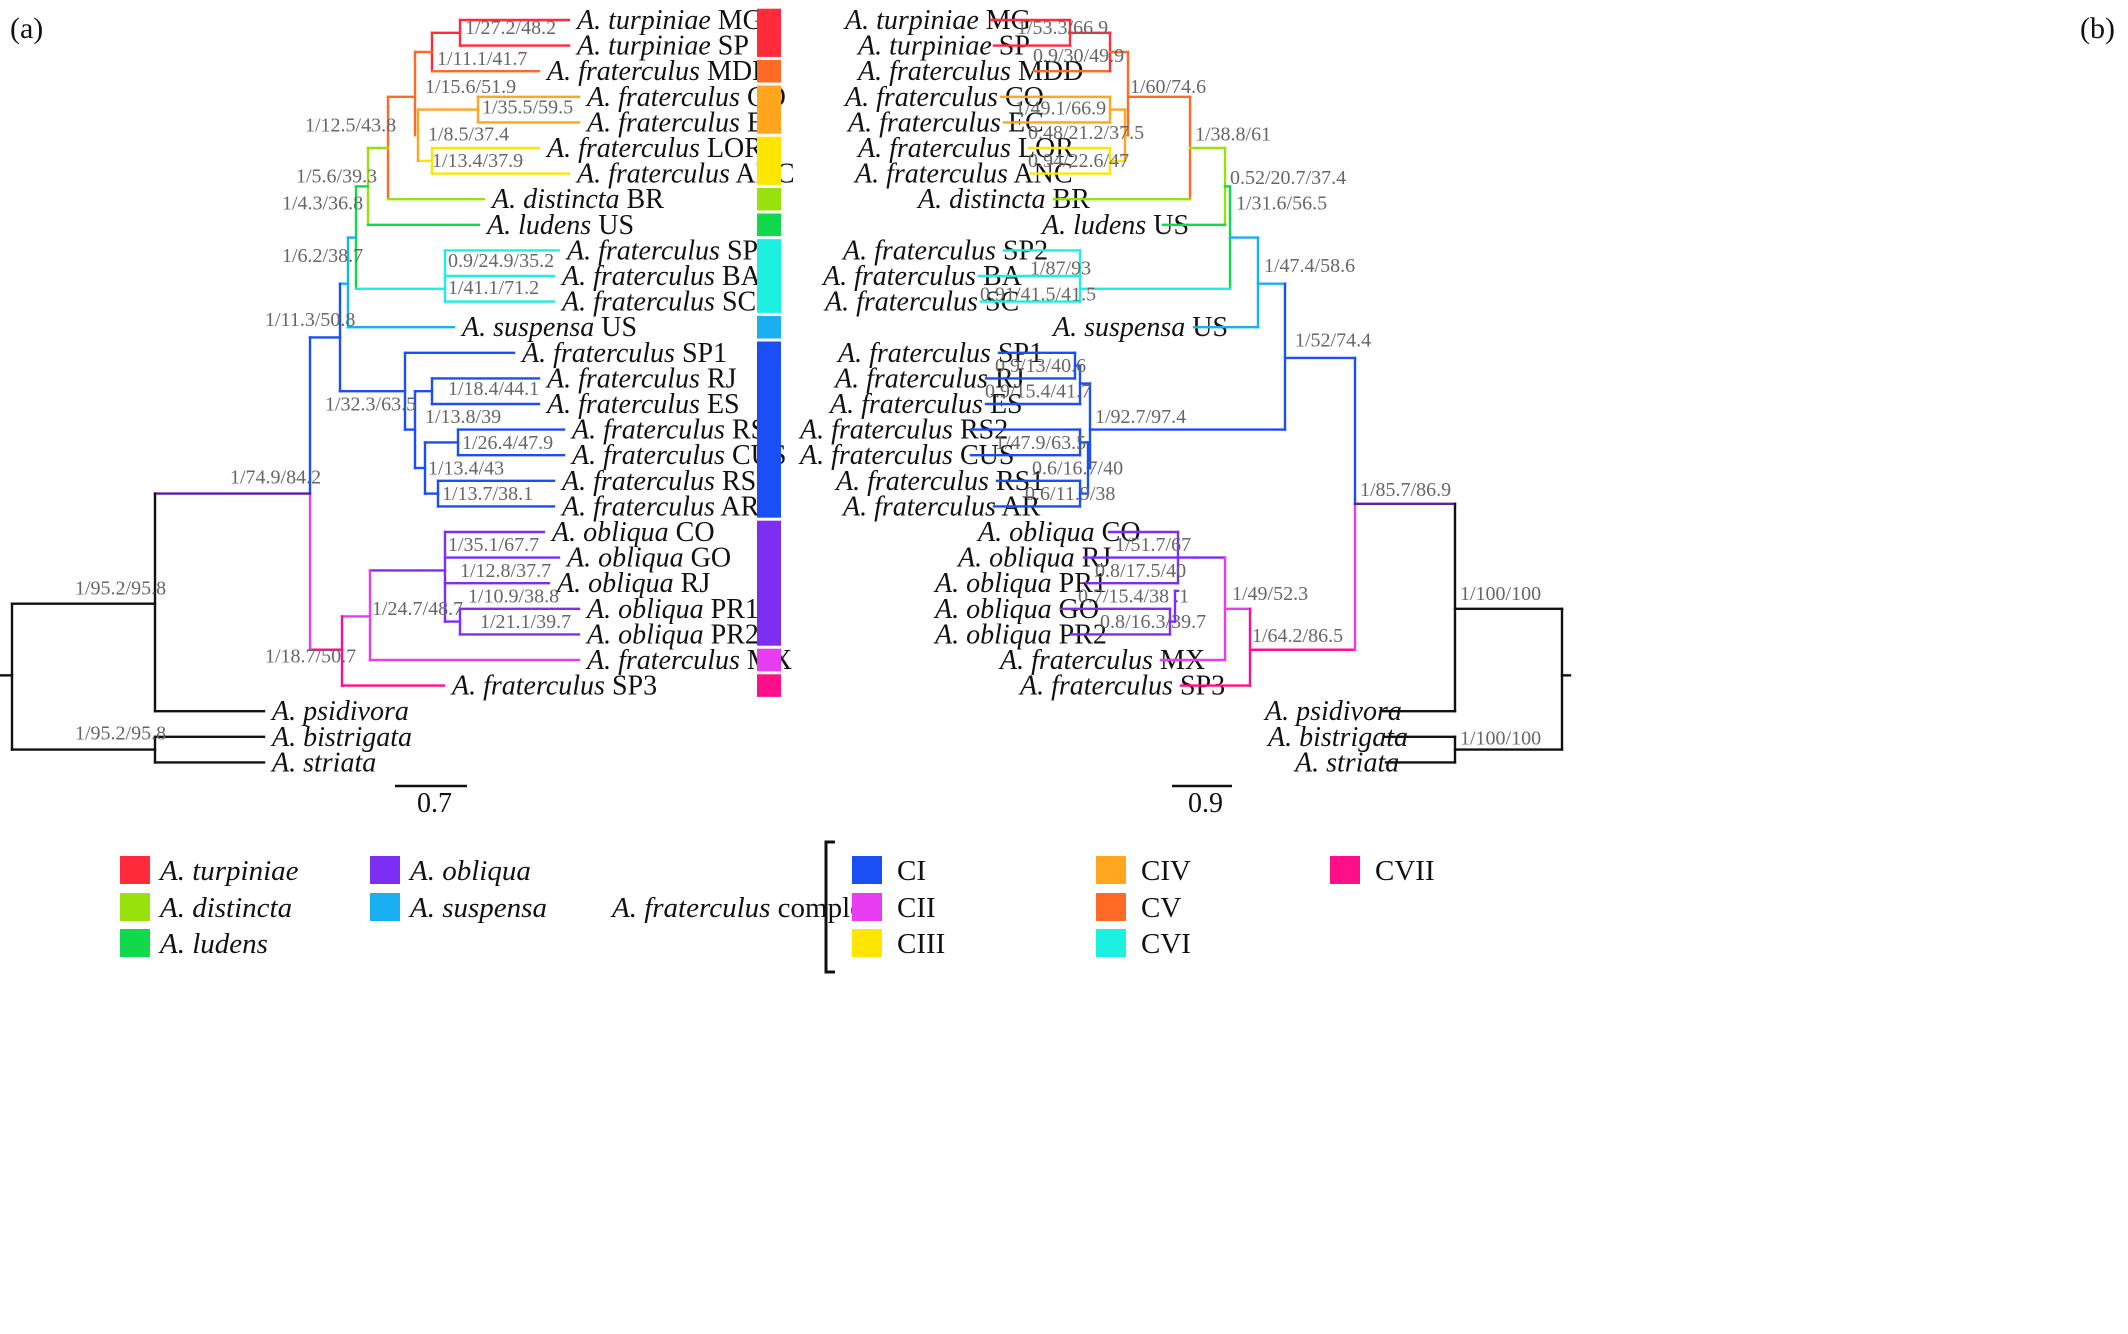 Image resolution: width=2128 pixels, height=1334 pixels. What do you see at coordinates (493, 545) in the screenshot?
I see `support-label: 1/35.1/67.7` at bounding box center [493, 545].